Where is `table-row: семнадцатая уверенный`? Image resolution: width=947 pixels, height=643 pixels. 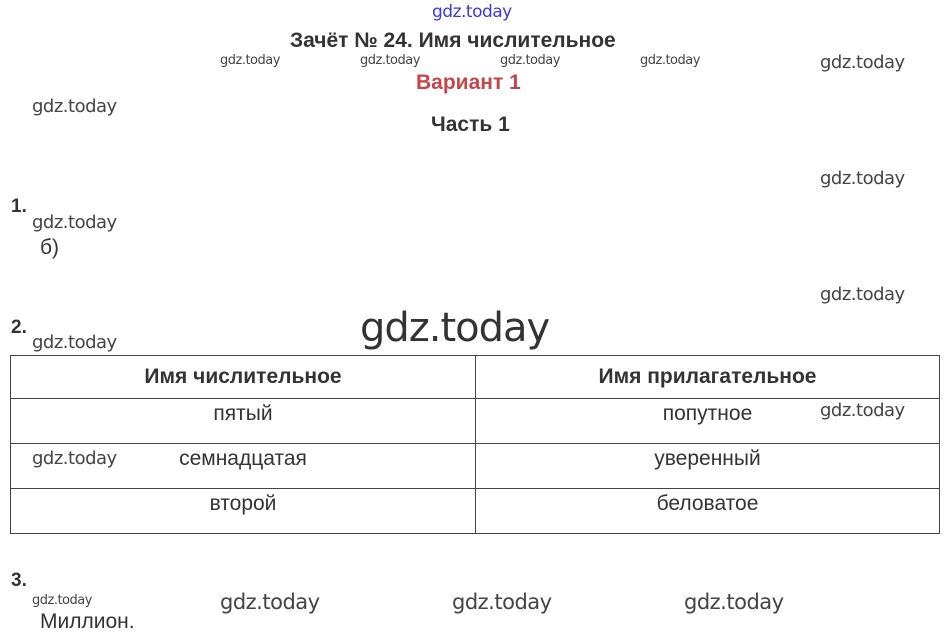
table-row: семнадцатая уверенный is located at coordinates (475, 466).